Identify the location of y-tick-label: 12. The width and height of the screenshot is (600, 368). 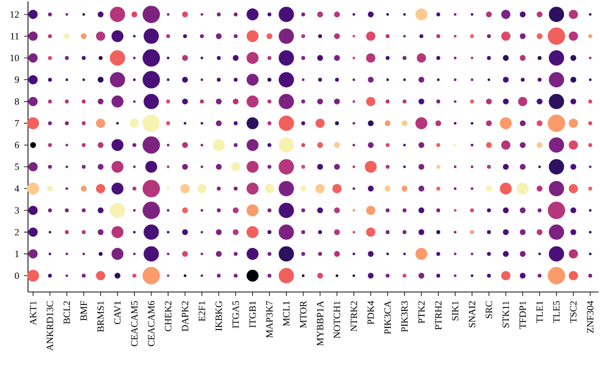
(14, 14).